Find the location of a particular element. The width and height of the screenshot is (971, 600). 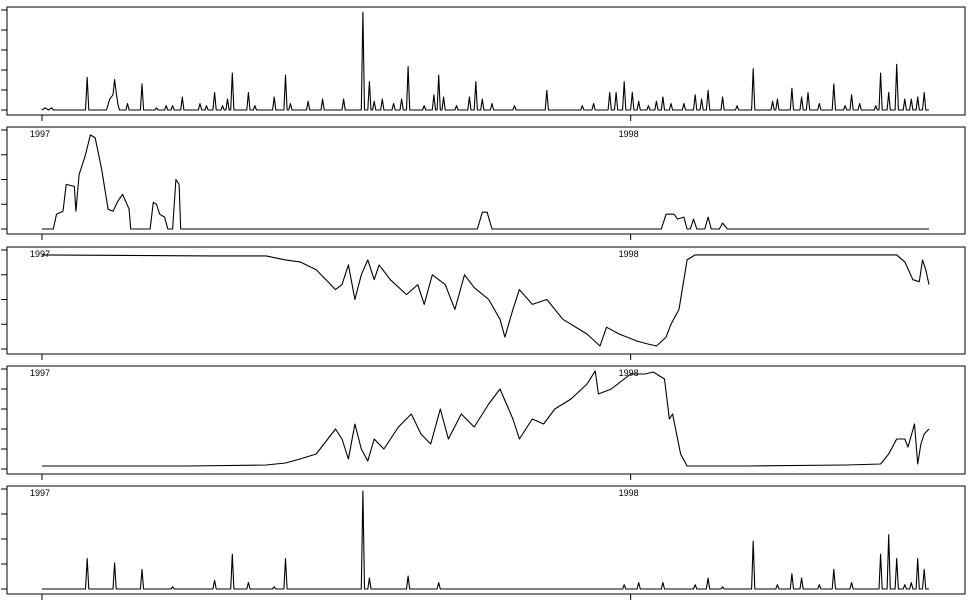

panel-2-series-line is located at coordinates (485, 182).